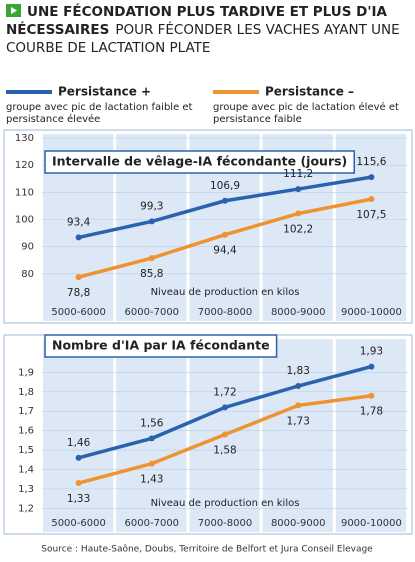 This screenshot has width=415, height=562. I want to click on value-label: 1,83, so click(298, 371).